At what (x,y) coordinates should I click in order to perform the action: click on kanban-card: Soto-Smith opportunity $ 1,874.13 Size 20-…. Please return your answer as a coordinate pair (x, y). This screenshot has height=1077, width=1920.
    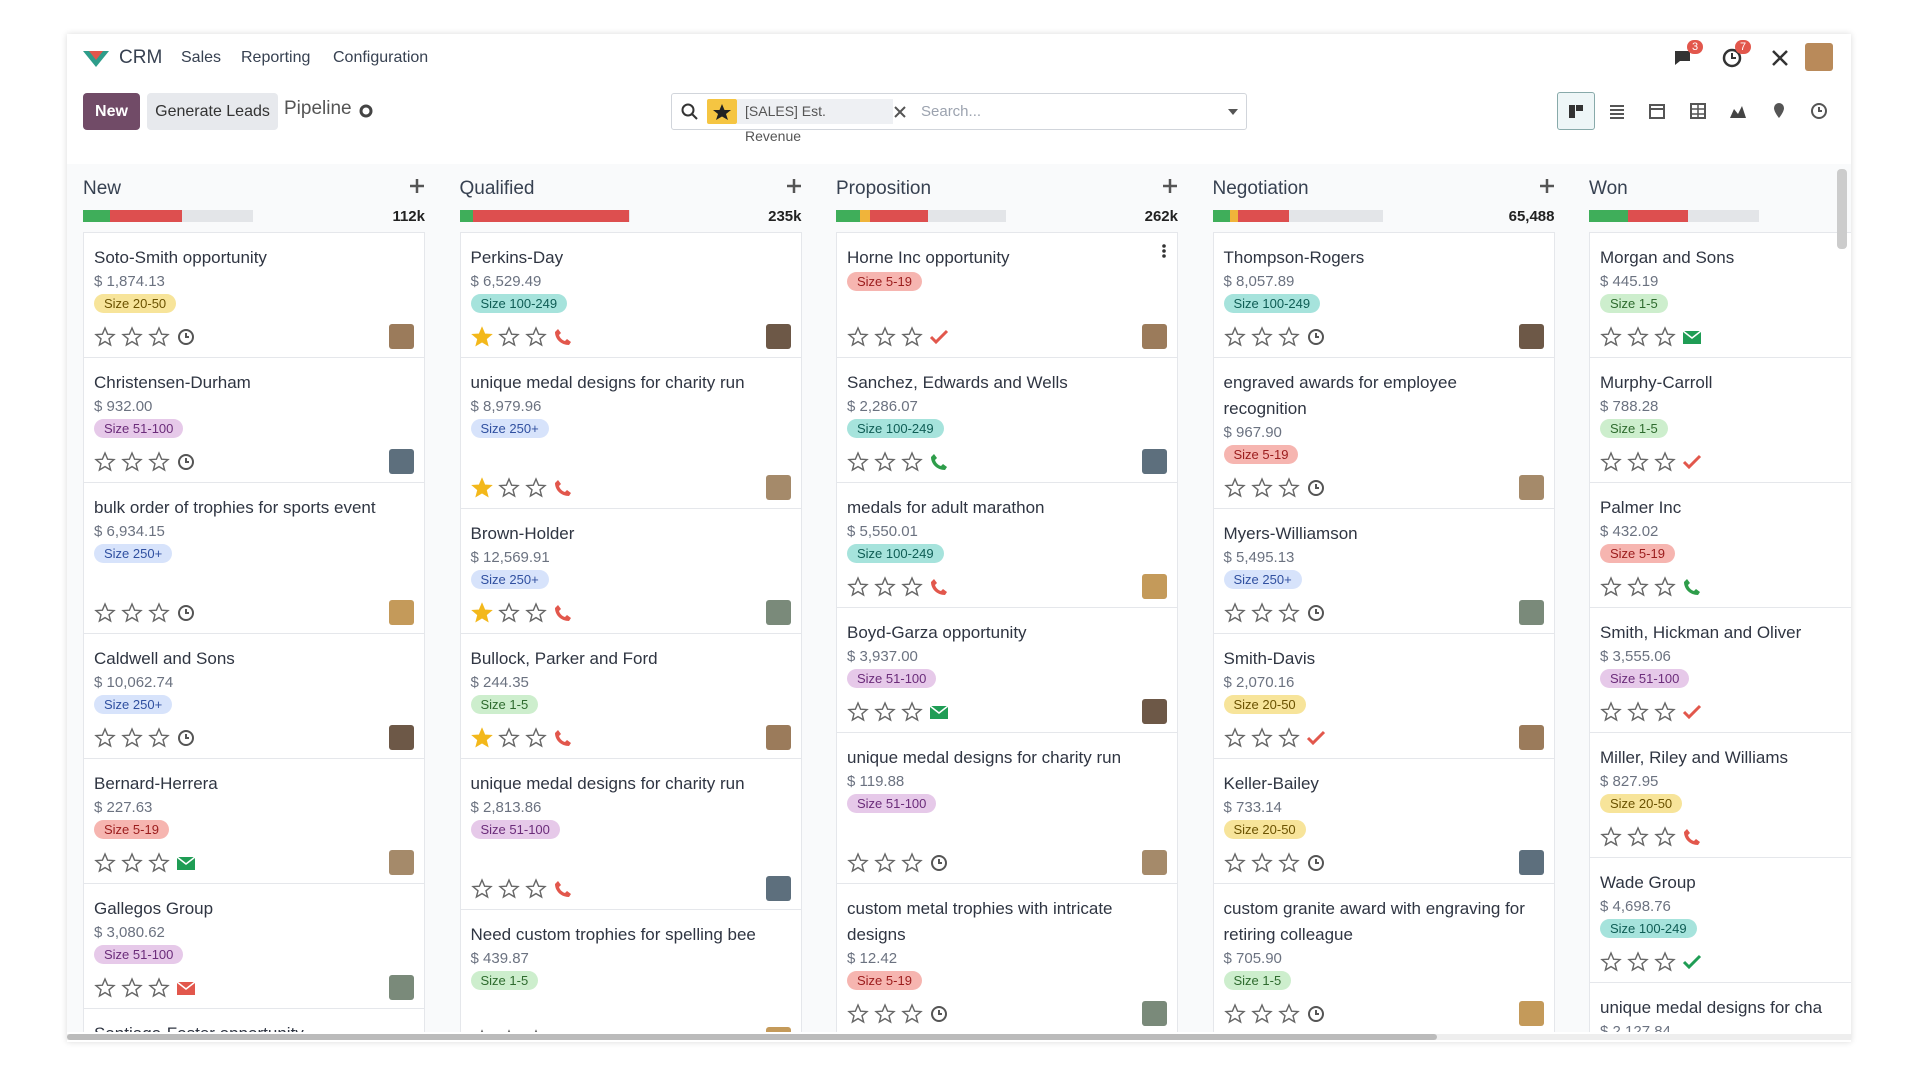
    Looking at the image, I should click on (254, 295).